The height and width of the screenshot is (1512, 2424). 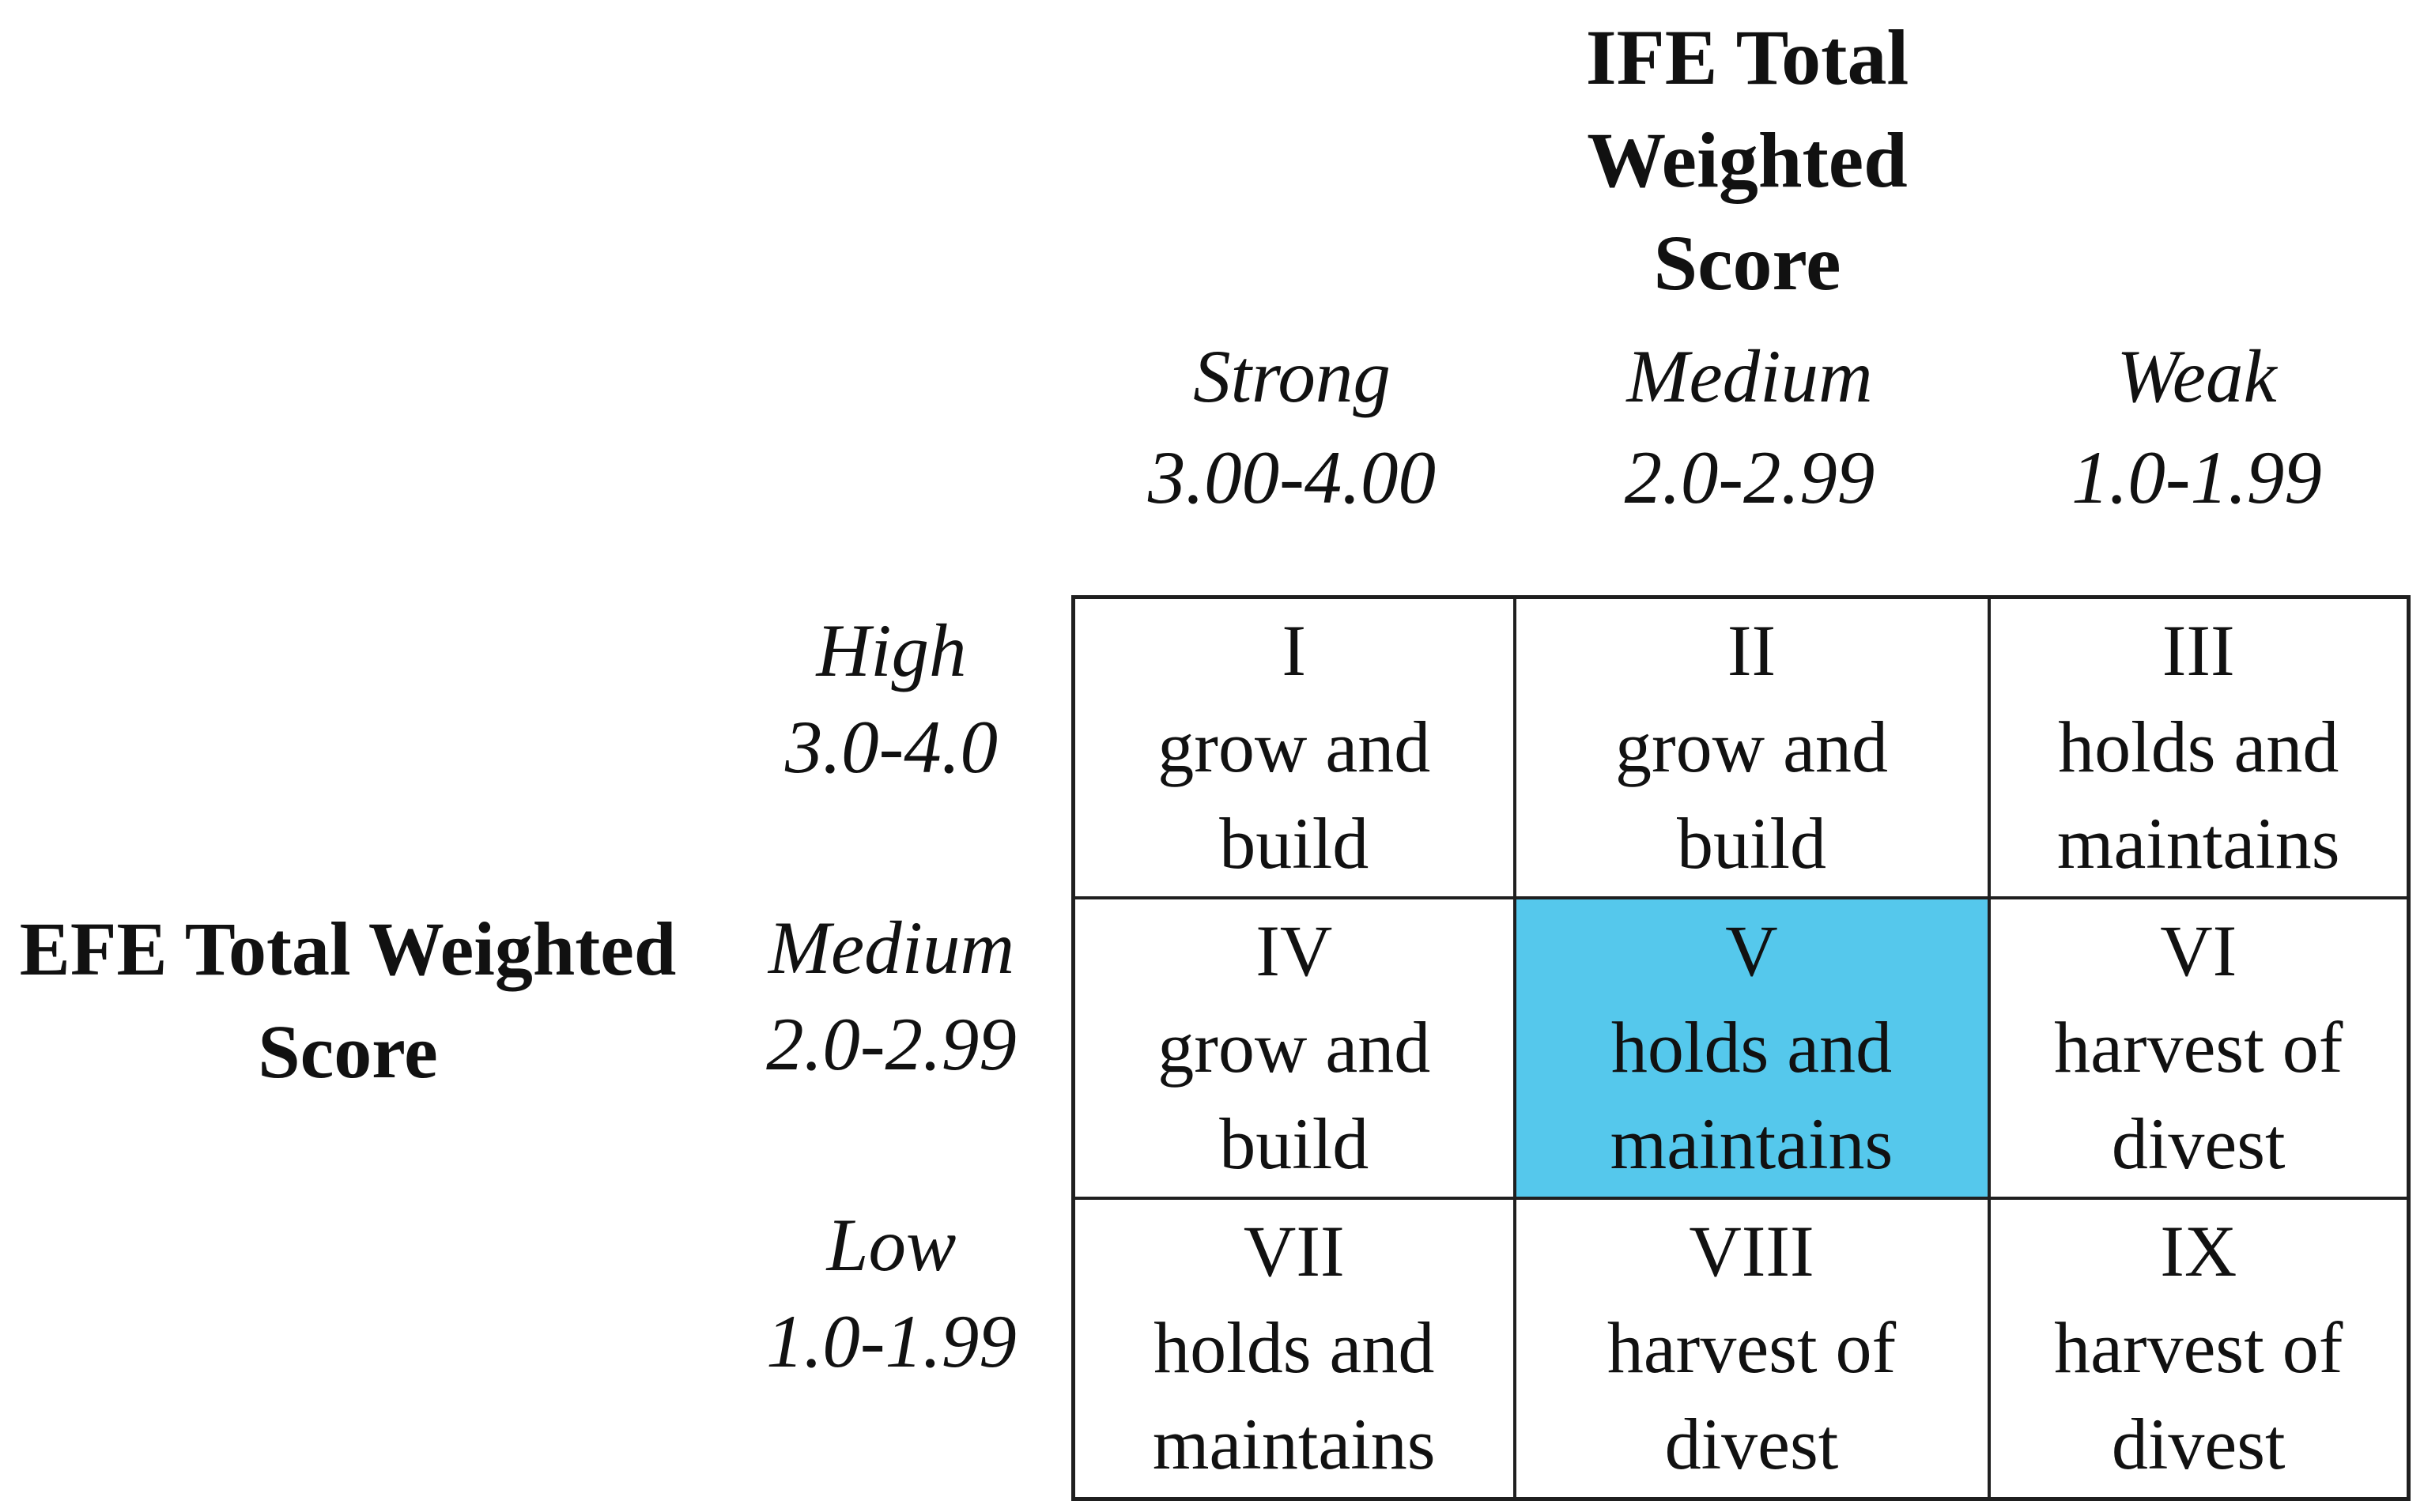 I want to click on cell-numeral: II, so click(x=1751, y=650).